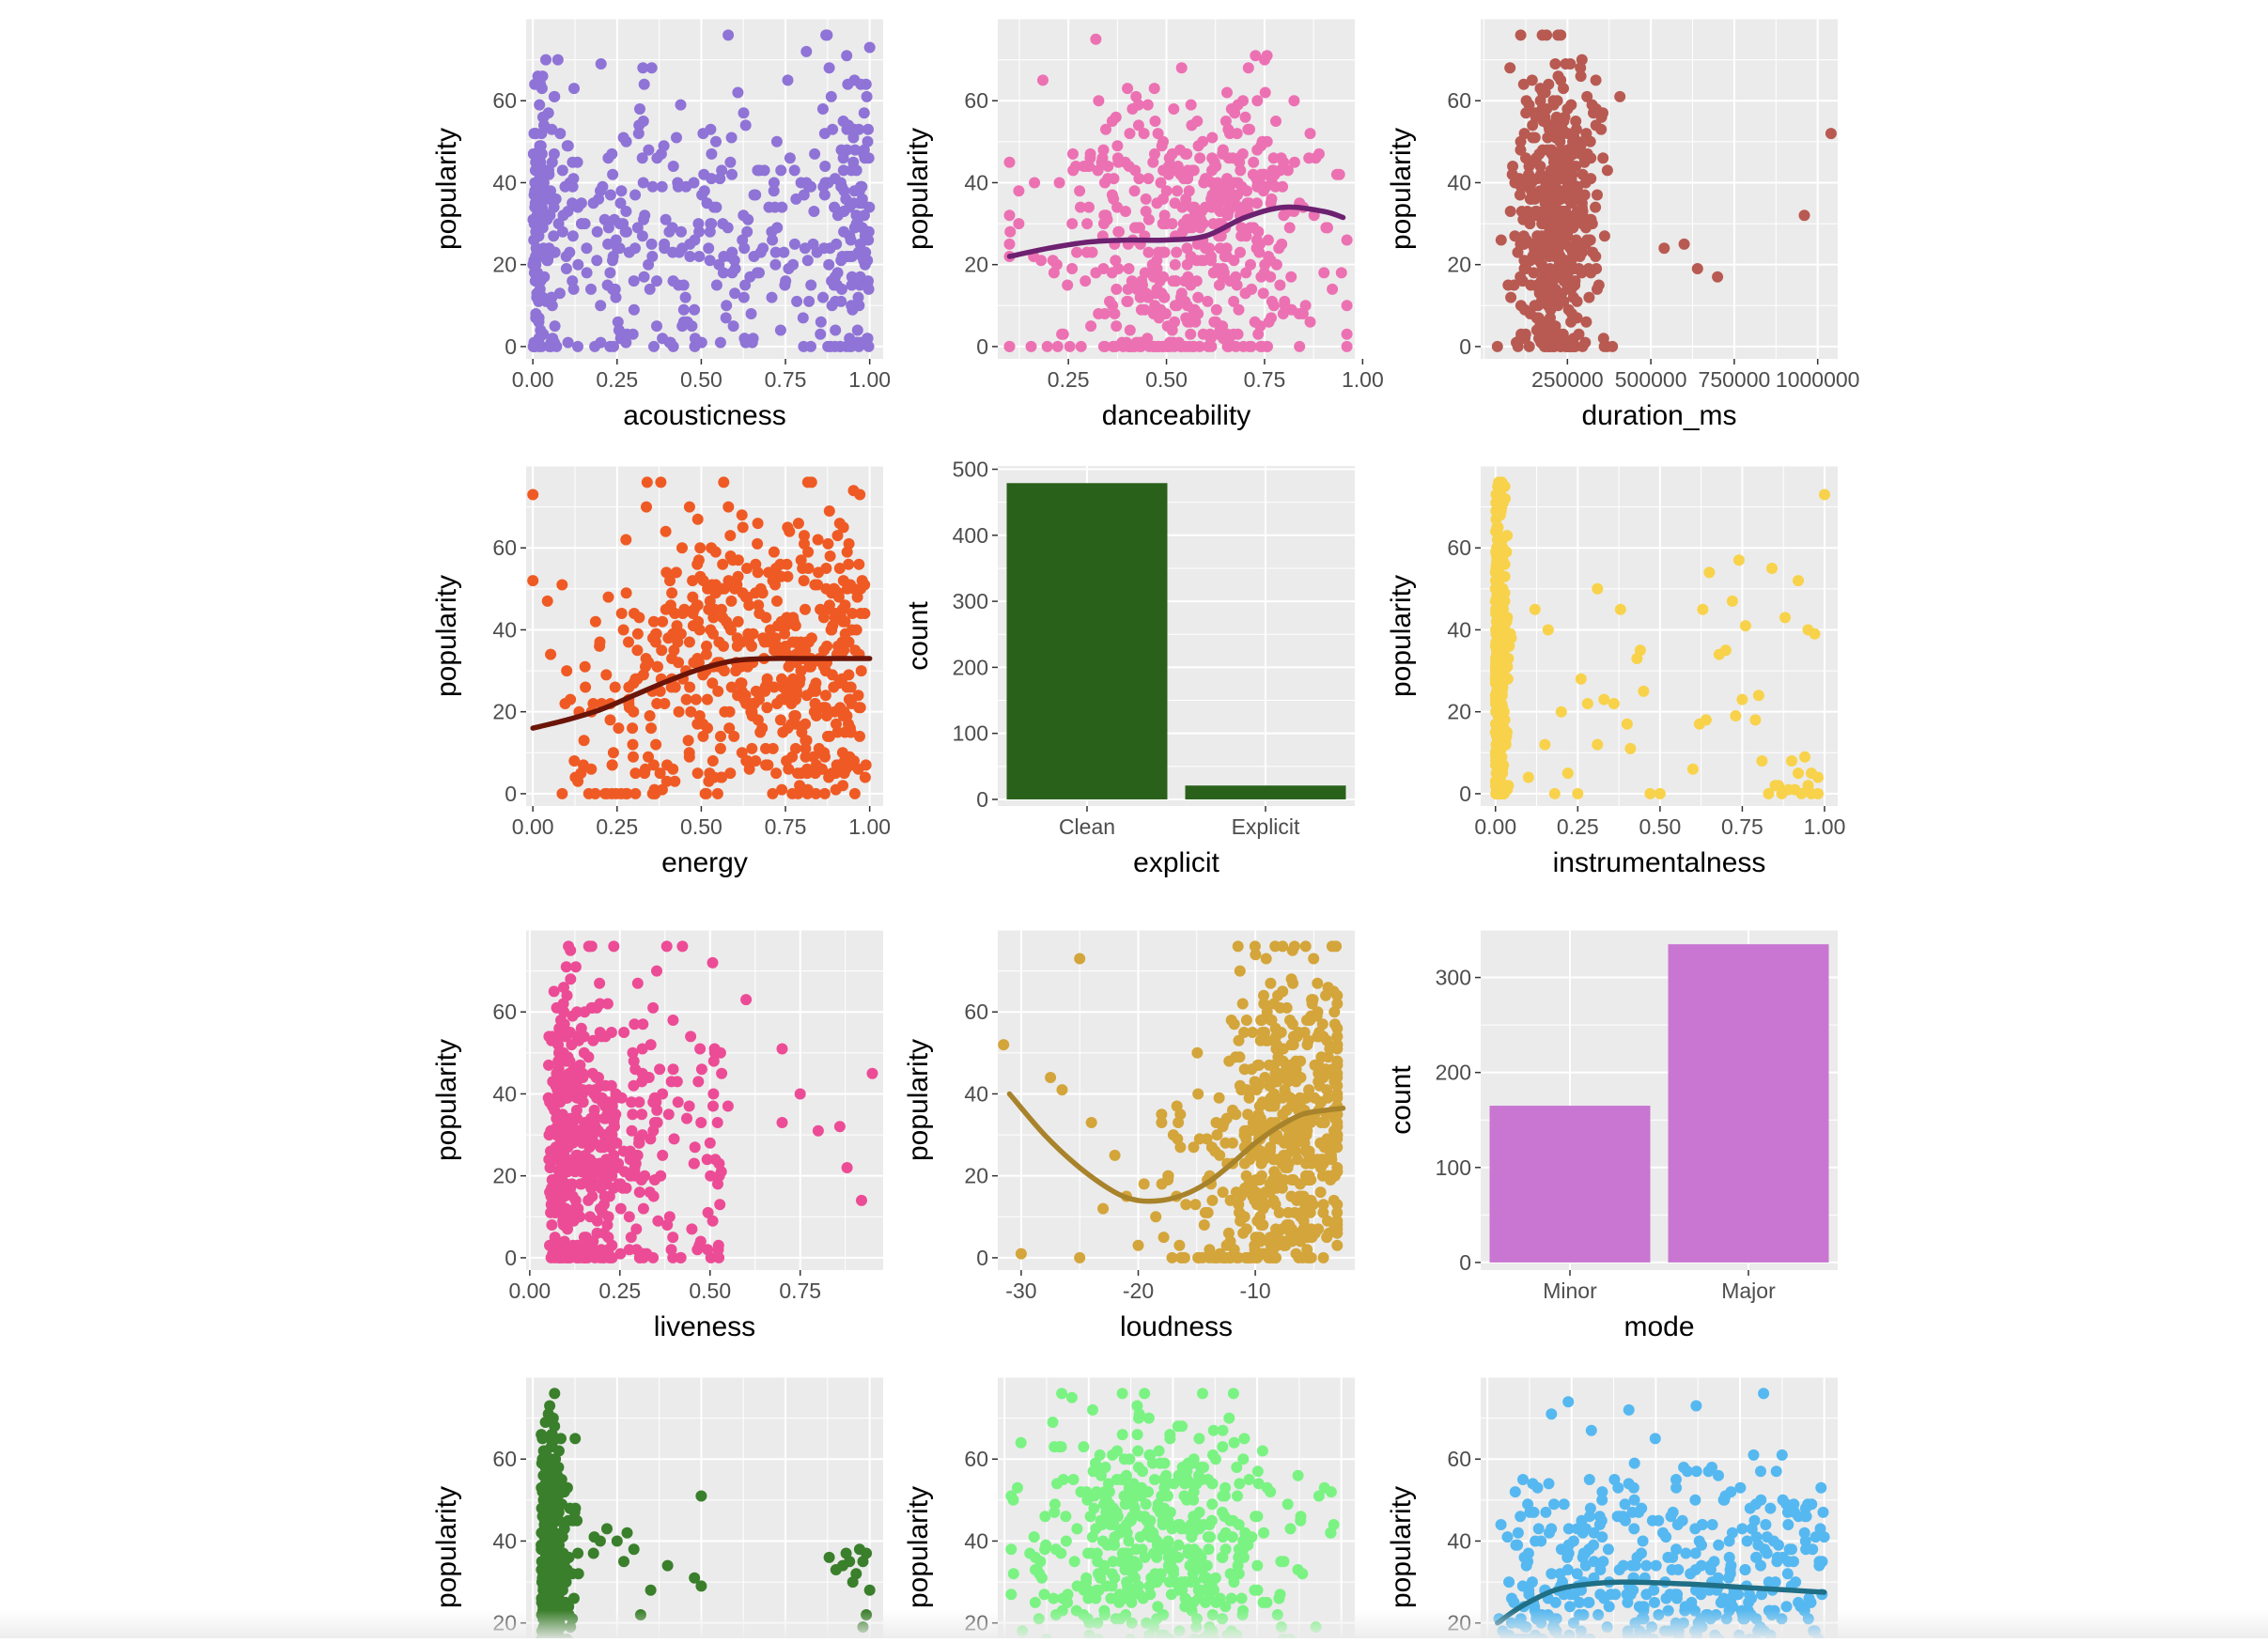 This screenshot has width=2268, height=1643. Describe the element at coordinates (800, 1291) in the screenshot. I see `x-tick-label: 0.75` at that location.